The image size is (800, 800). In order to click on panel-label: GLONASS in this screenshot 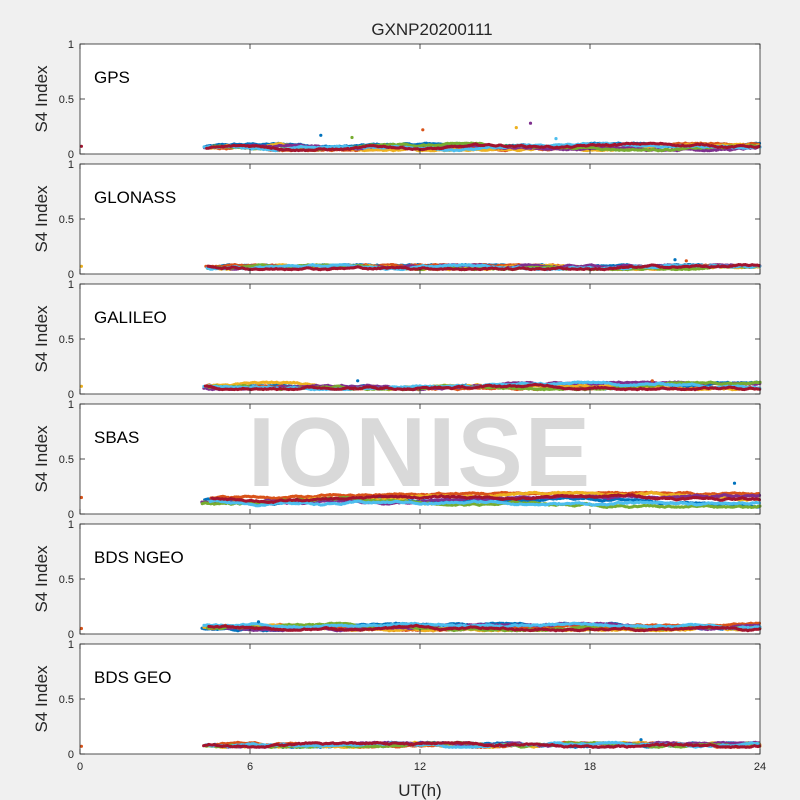, I will do `click(135, 197)`.